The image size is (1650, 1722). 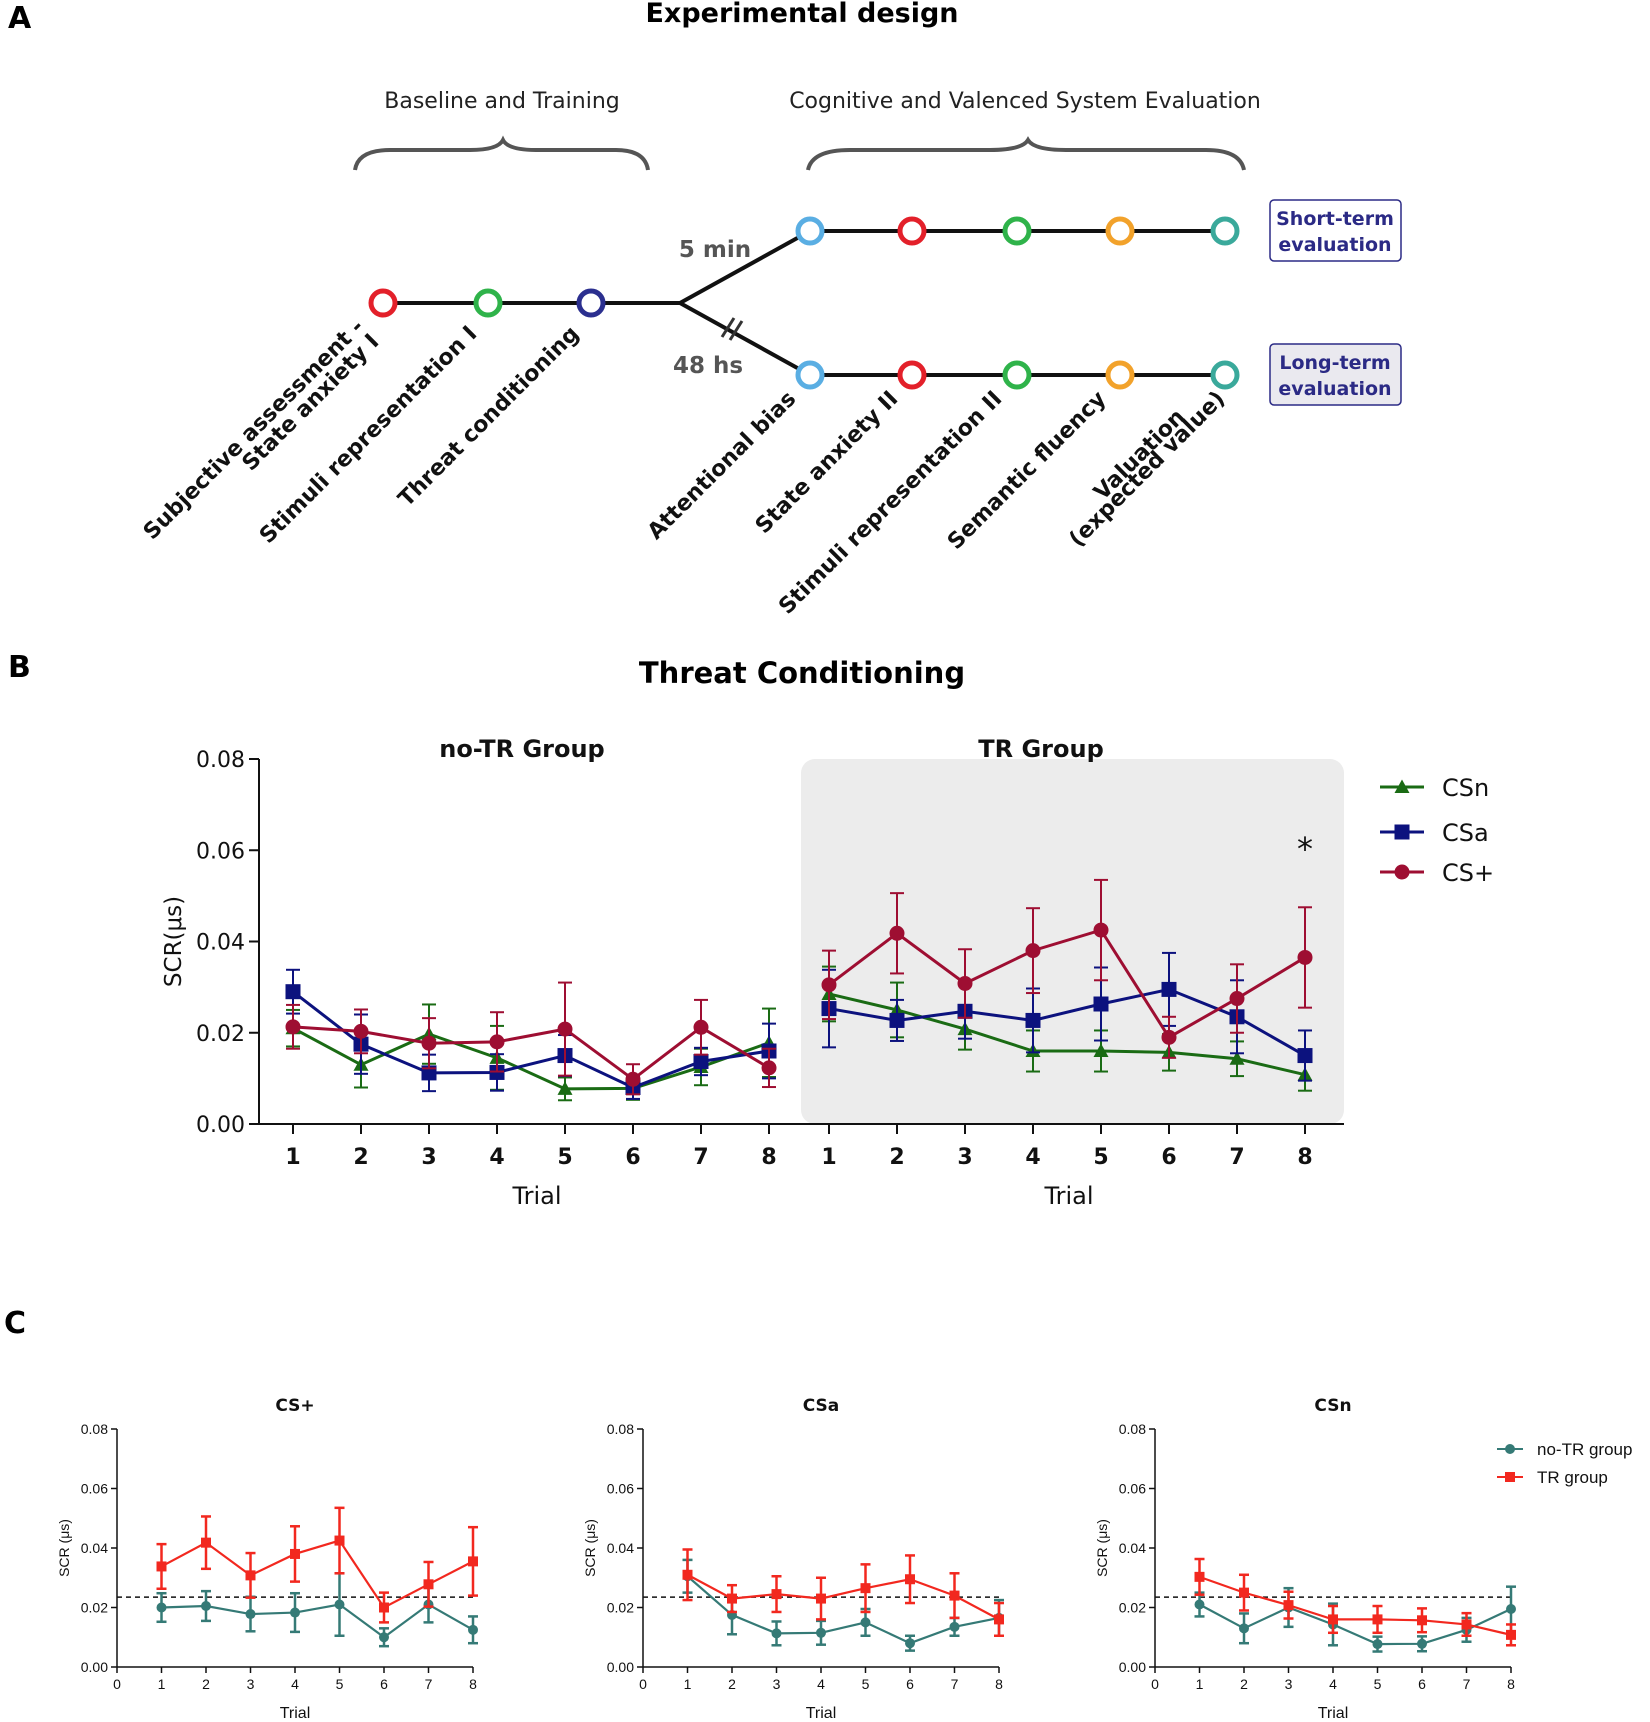 What do you see at coordinates (1305, 849) in the screenshot?
I see `significance-star: *` at bounding box center [1305, 849].